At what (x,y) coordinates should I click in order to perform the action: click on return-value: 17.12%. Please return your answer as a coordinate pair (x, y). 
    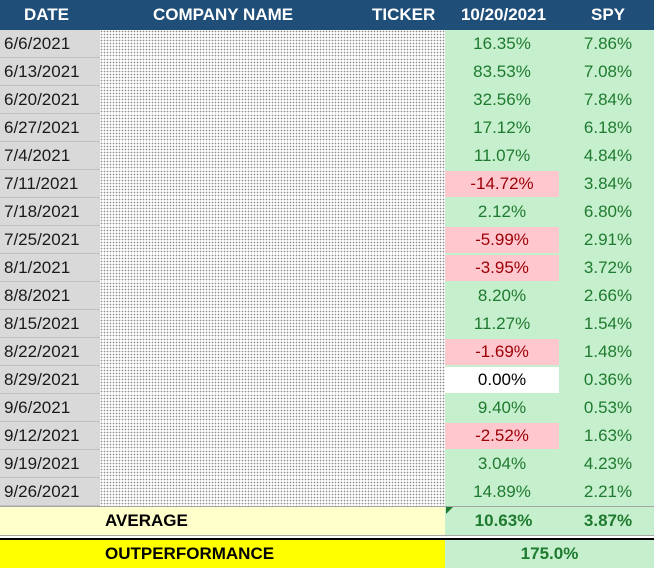
    Looking at the image, I should click on (502, 128).